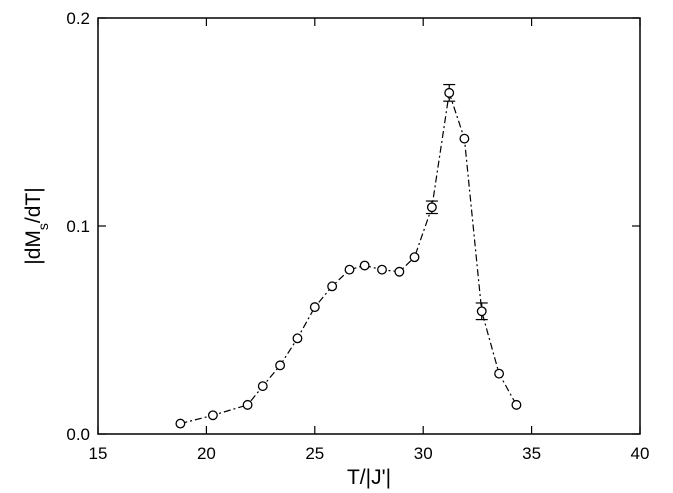 The width and height of the screenshot is (673, 493). What do you see at coordinates (531, 453) in the screenshot?
I see `x-tick-label: 35` at bounding box center [531, 453].